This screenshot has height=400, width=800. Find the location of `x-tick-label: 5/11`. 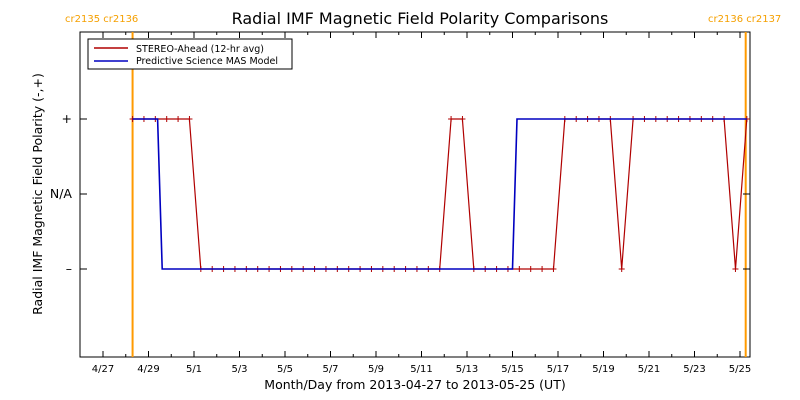

x-tick-label: 5/11 is located at coordinates (421, 369).